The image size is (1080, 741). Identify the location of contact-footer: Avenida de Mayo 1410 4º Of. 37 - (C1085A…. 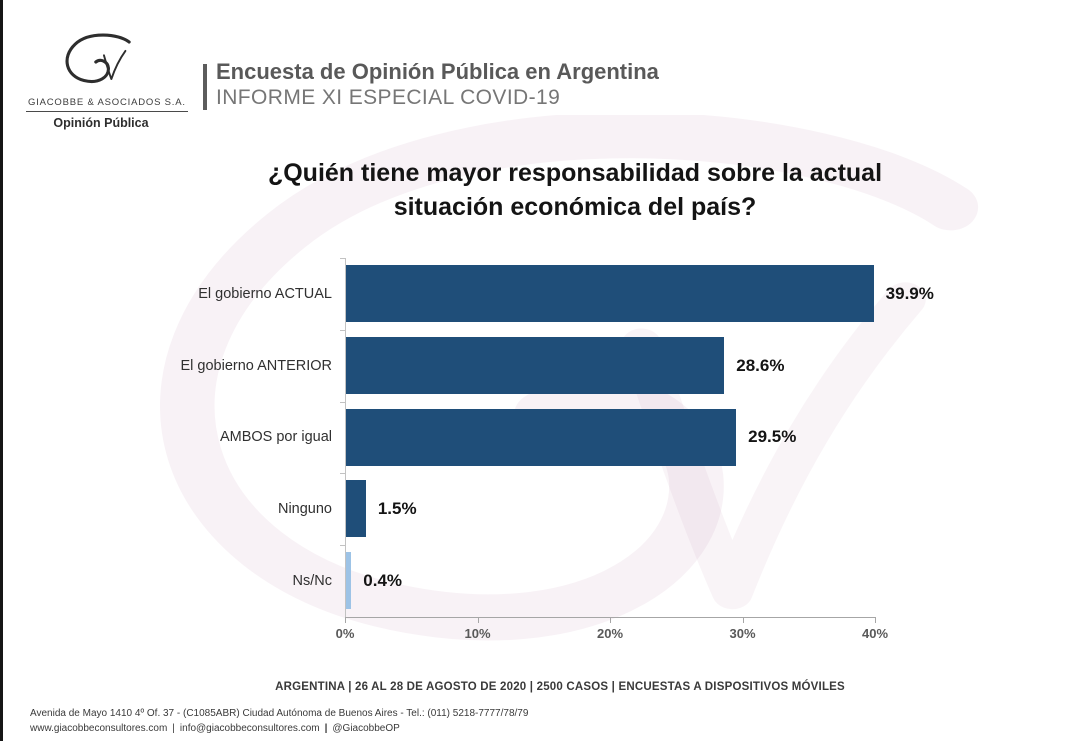
(279, 721).